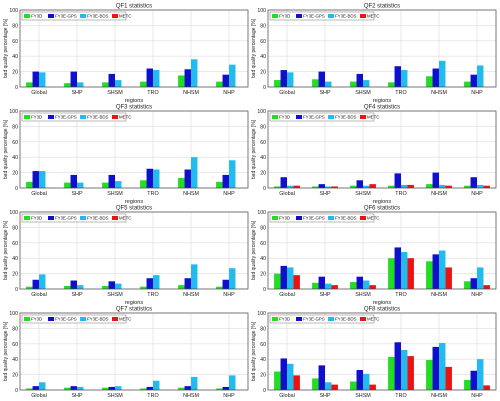  I want to click on legend-label: FY3E-GPS, so click(314, 16).